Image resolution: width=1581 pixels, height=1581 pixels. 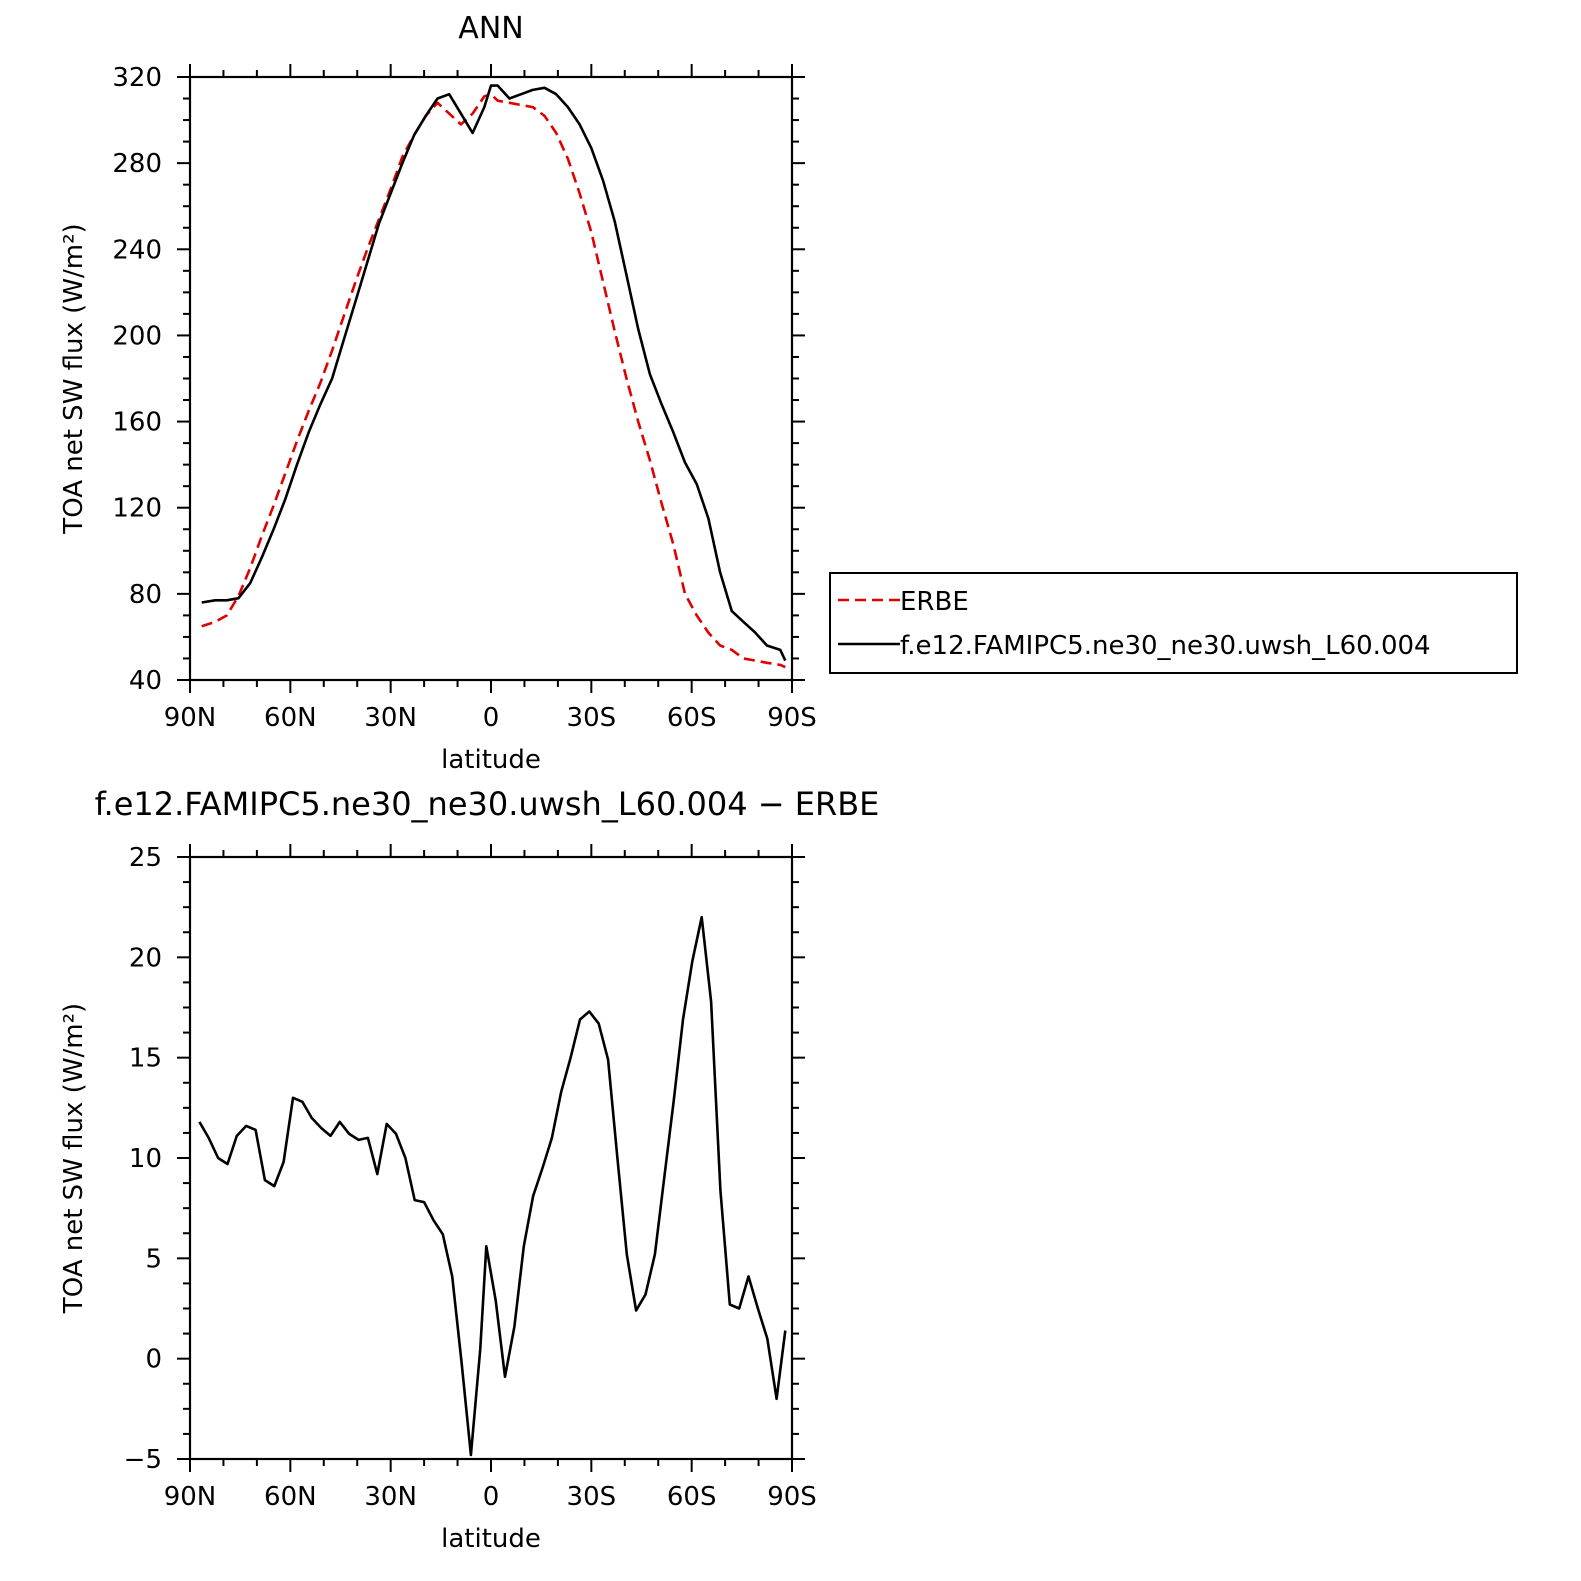 What do you see at coordinates (493, 380) in the screenshot?
I see `series-line-erbe` at bounding box center [493, 380].